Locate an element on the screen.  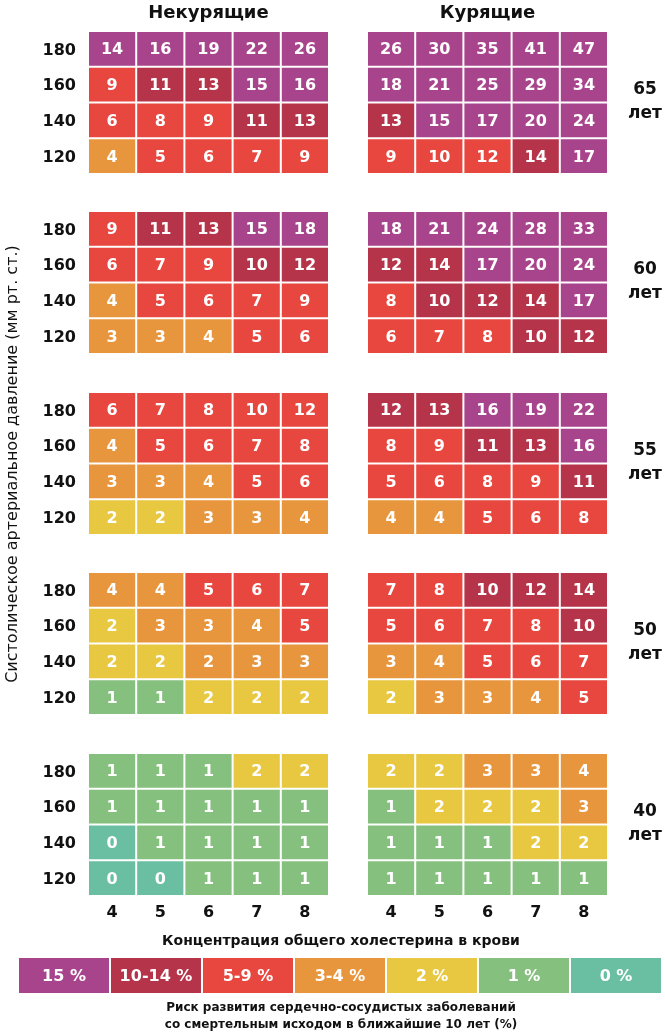
chart-title: Курящие is located at coordinates (487, 12).